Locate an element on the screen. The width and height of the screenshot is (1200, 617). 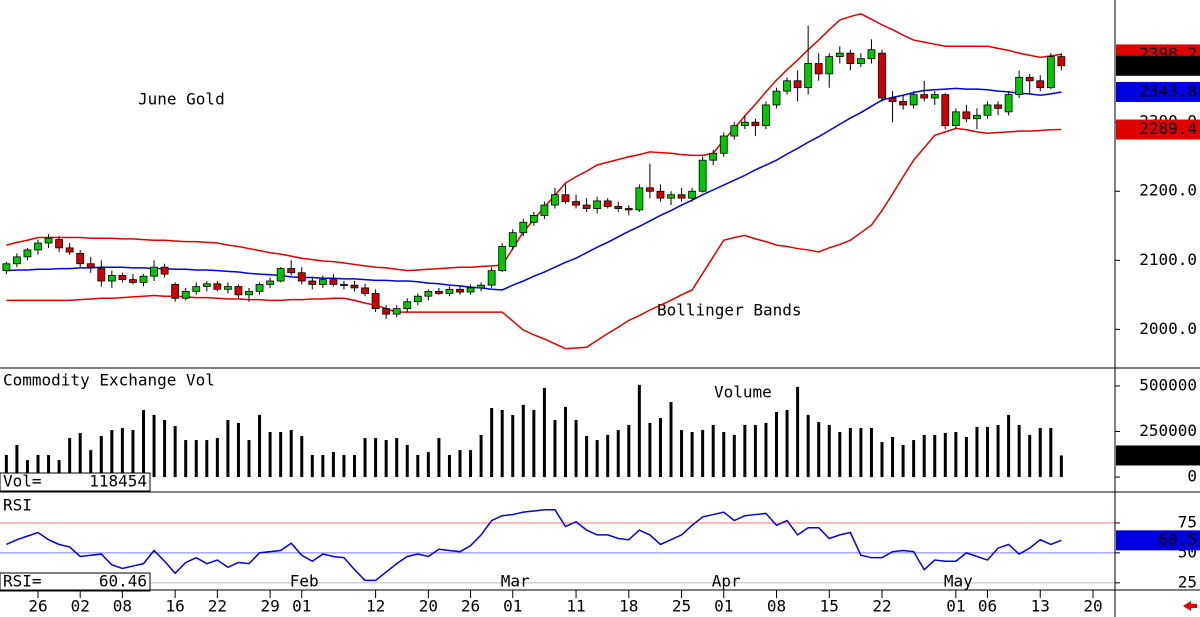
rsi-line is located at coordinates (534, 545).